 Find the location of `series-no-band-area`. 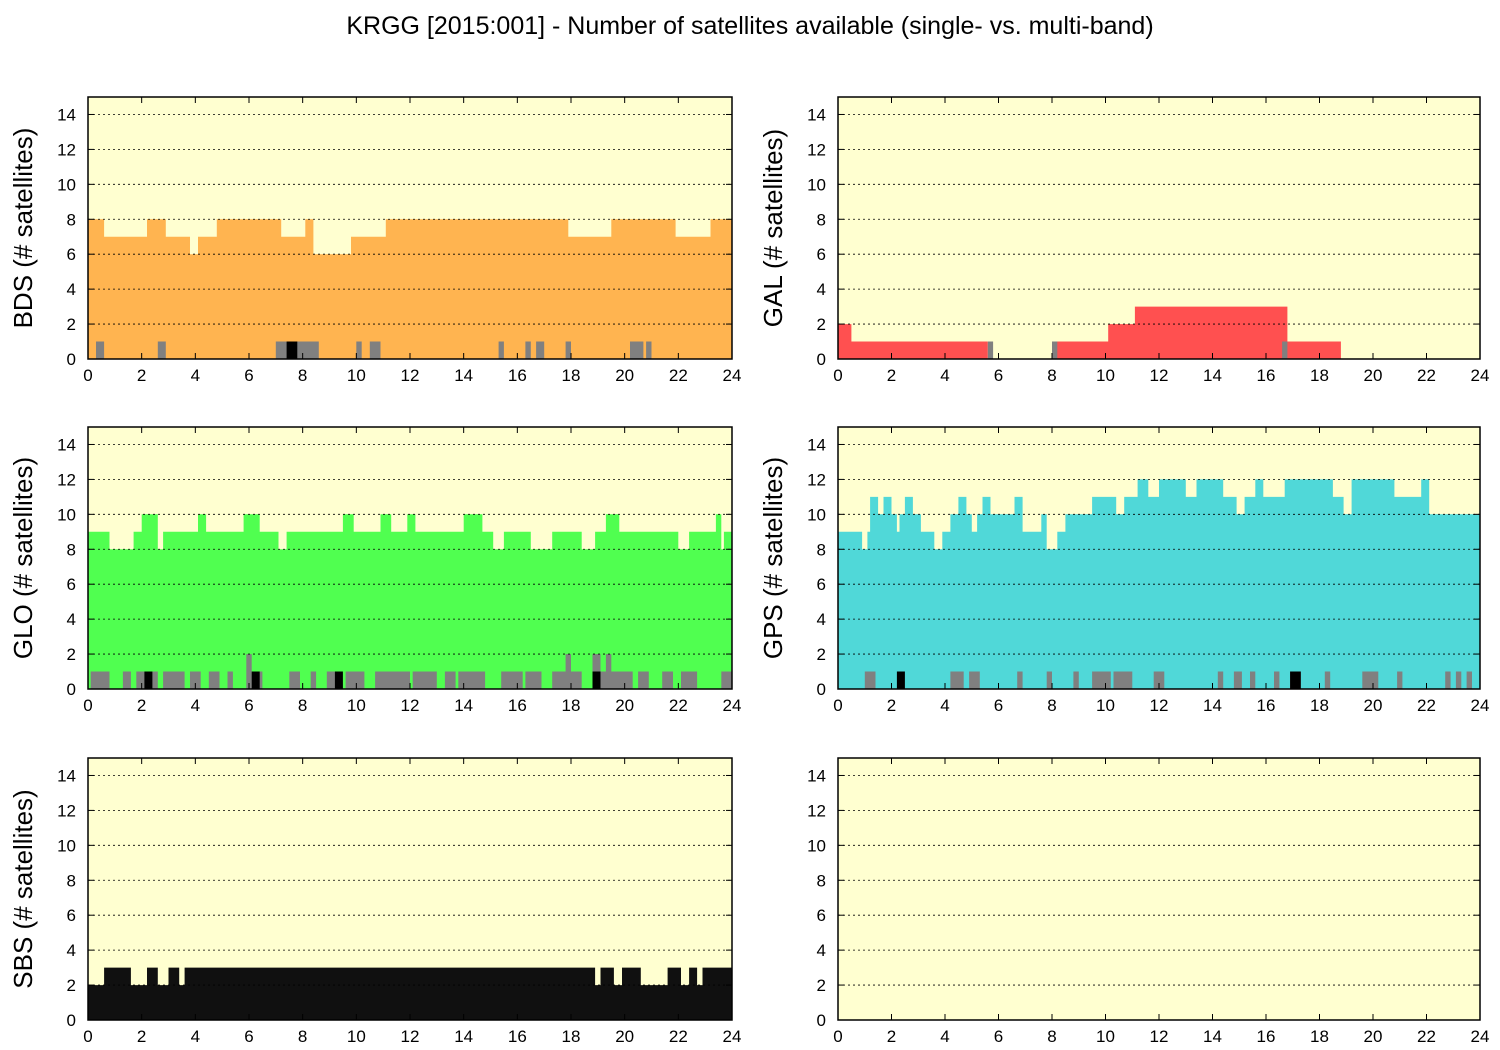

series-no-band-area is located at coordinates (372, 680).